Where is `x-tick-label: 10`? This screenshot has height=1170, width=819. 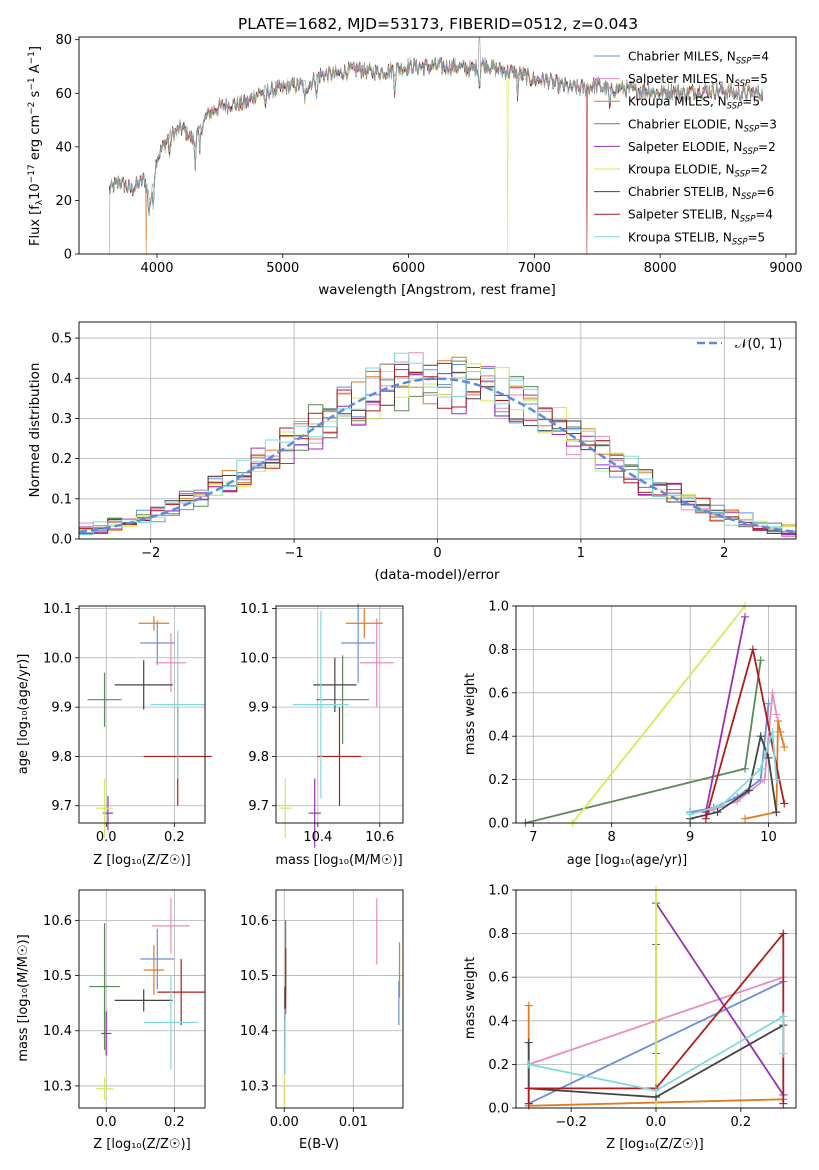
x-tick-label: 10 is located at coordinates (768, 837).